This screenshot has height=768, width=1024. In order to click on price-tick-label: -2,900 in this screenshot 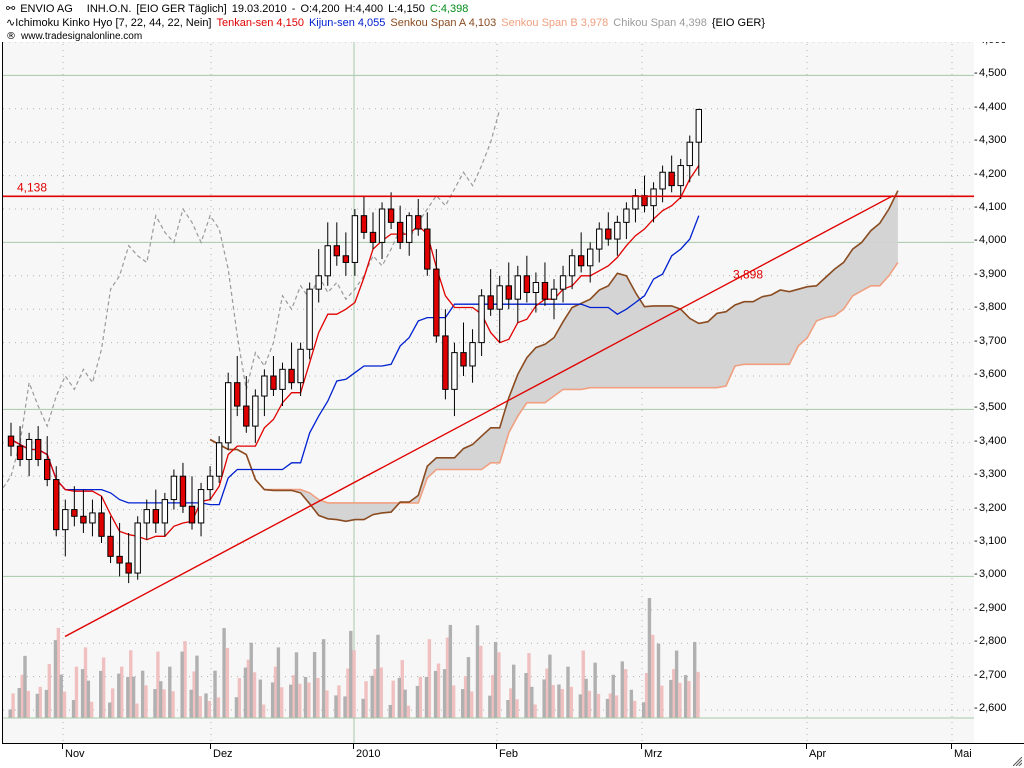, I will do `click(990, 607)`.